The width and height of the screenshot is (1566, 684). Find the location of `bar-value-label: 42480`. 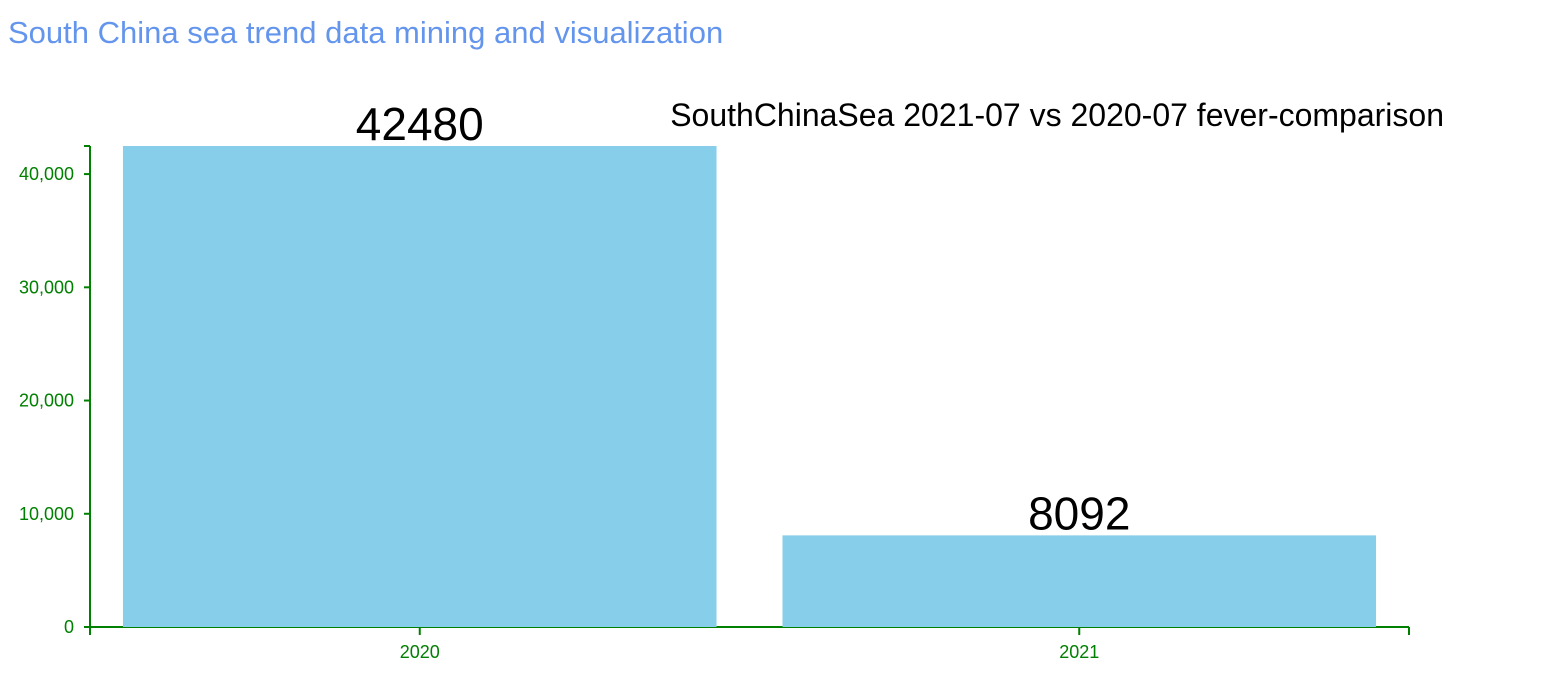

bar-value-label: 42480 is located at coordinates (420, 124).